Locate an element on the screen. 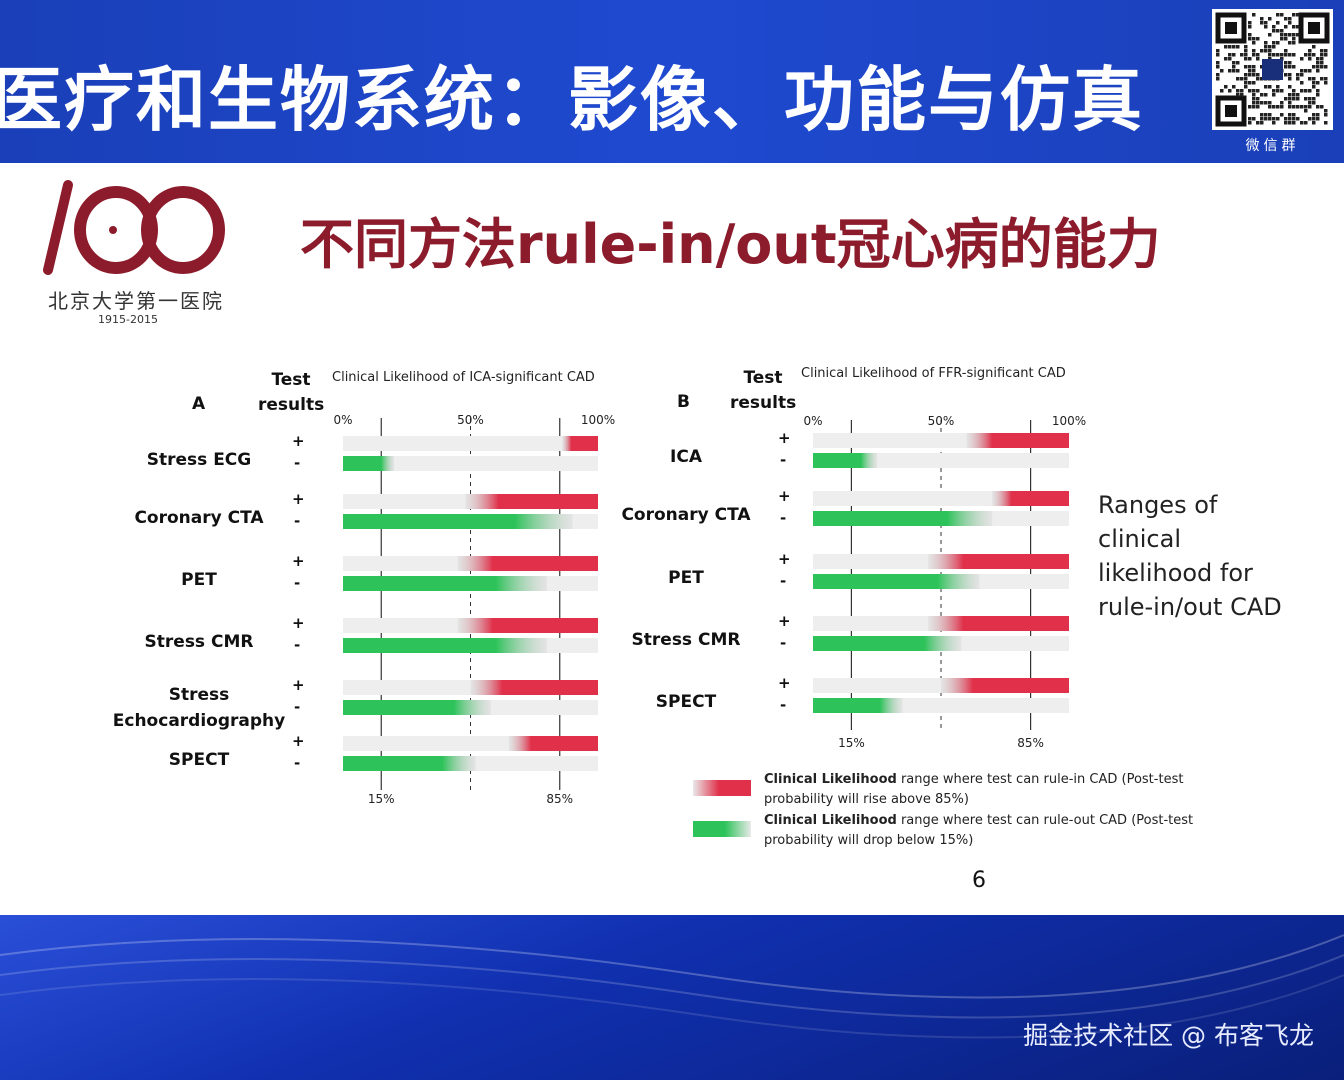  legend-rule-in-swatch is located at coordinates (722, 788).